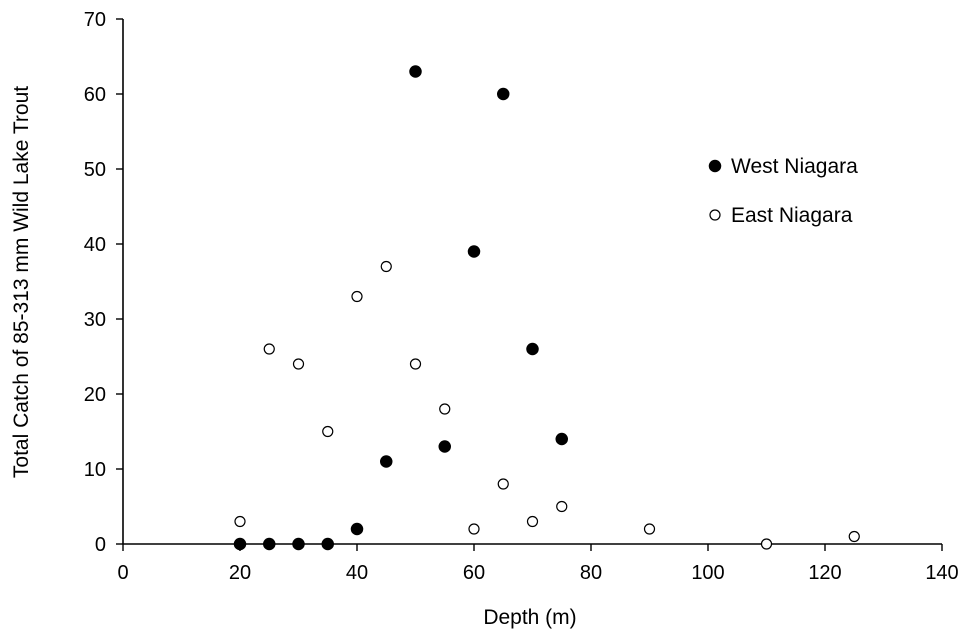  I want to click on y-tick-label: 20, so click(95, 395).